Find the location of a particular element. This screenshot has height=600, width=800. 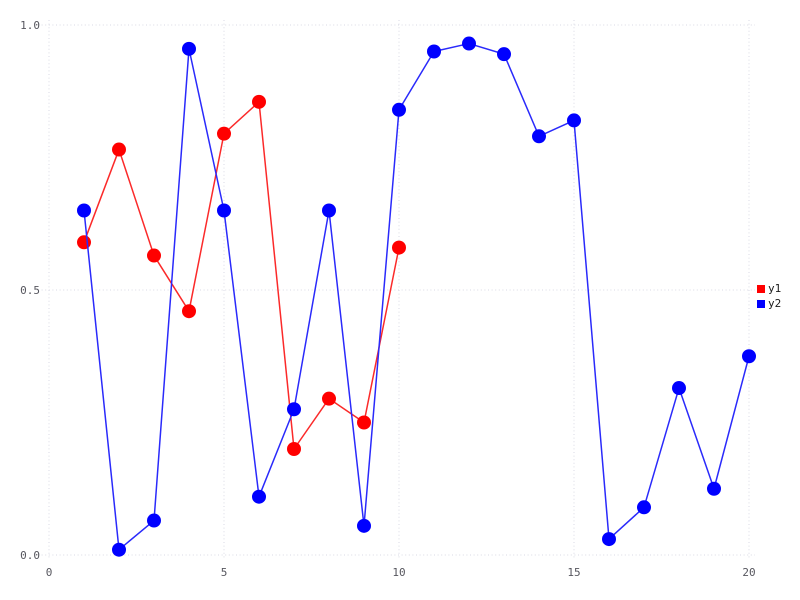

svg-text: 10 is located at coordinates (398, 572).